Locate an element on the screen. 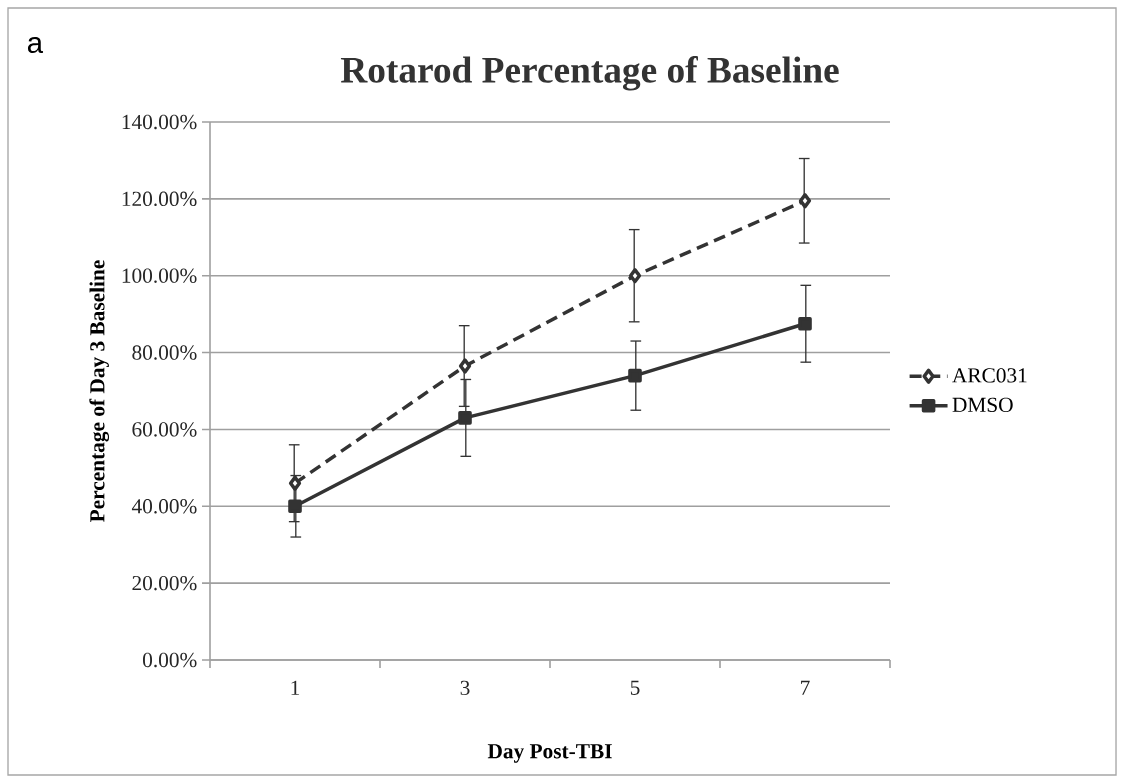 The width and height of the screenshot is (1124, 783). text: a is located at coordinates (35, 45).